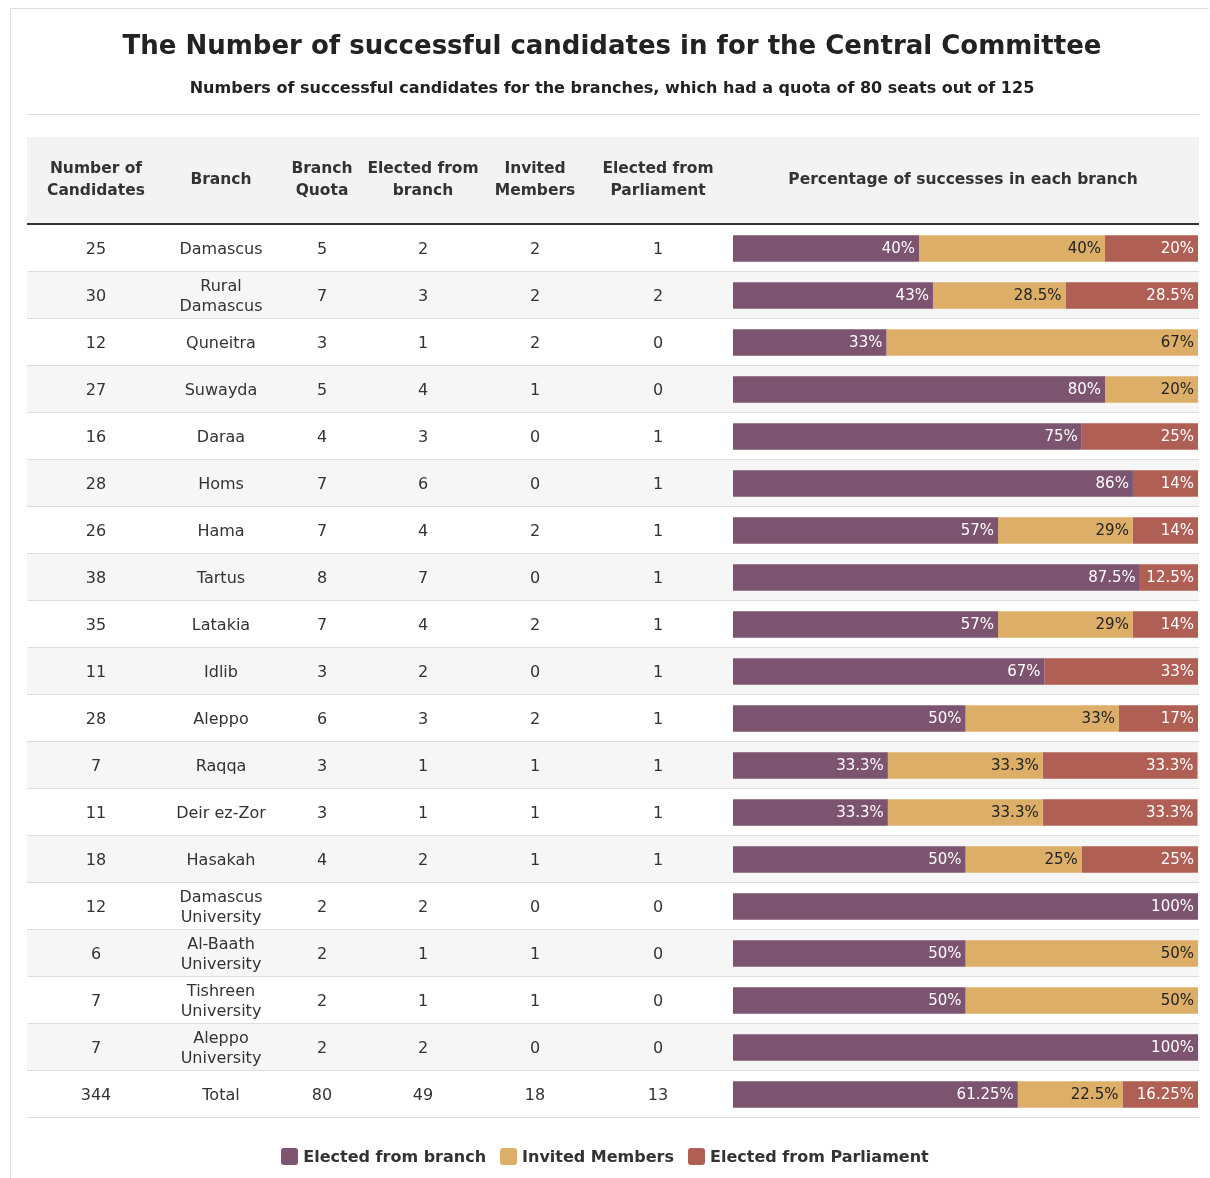 This screenshot has height=1178, width=1210. I want to click on data-label: 28.5%, so click(1037, 295).